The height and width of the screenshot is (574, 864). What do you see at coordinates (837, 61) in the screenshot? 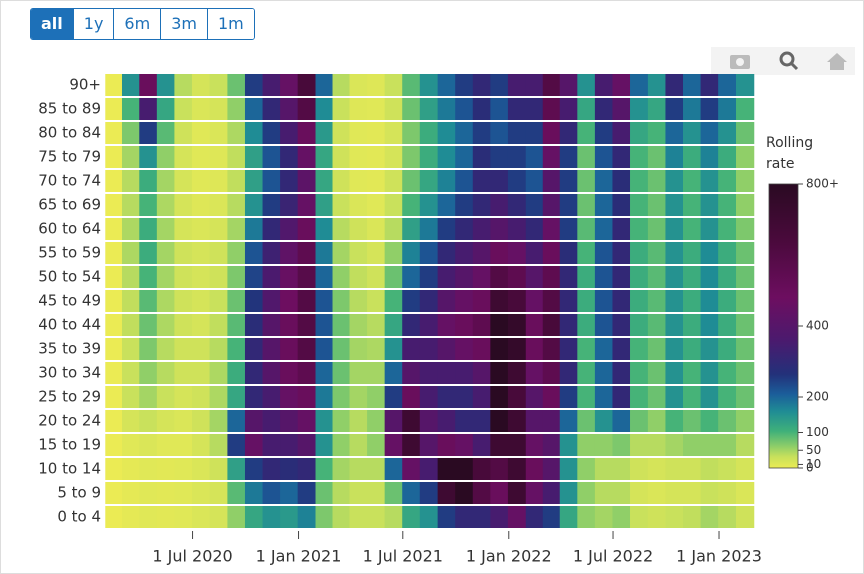
I see `home-icon` at bounding box center [837, 61].